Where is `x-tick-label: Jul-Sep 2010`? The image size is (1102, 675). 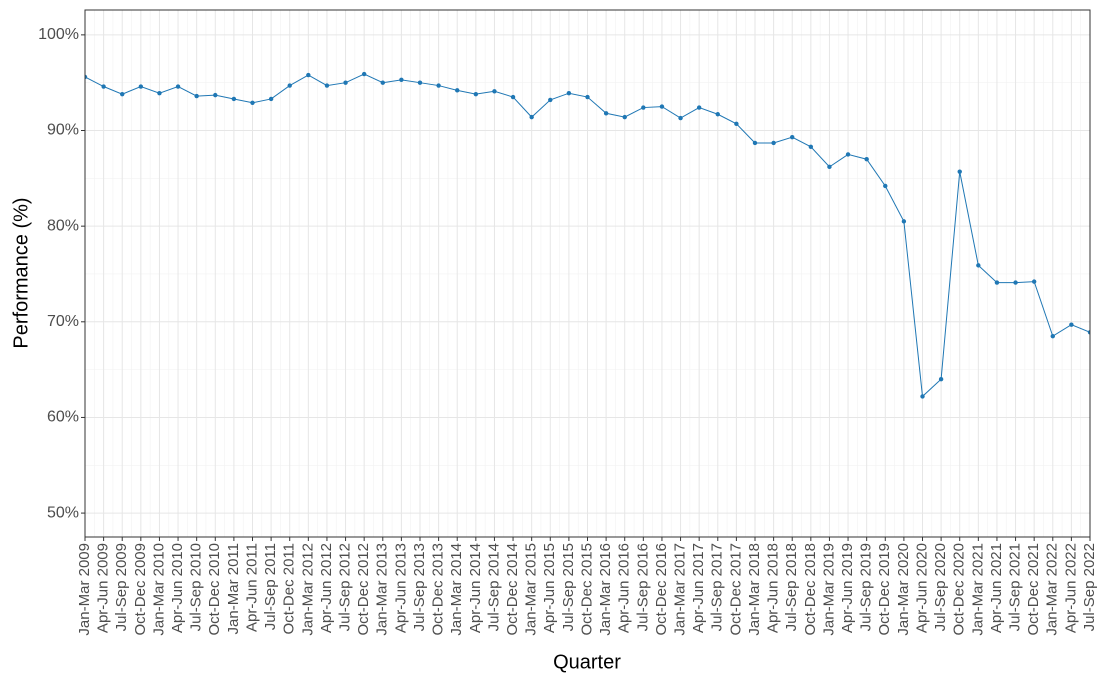 x-tick-label: Jul-Sep 2010 is located at coordinates (196, 587).